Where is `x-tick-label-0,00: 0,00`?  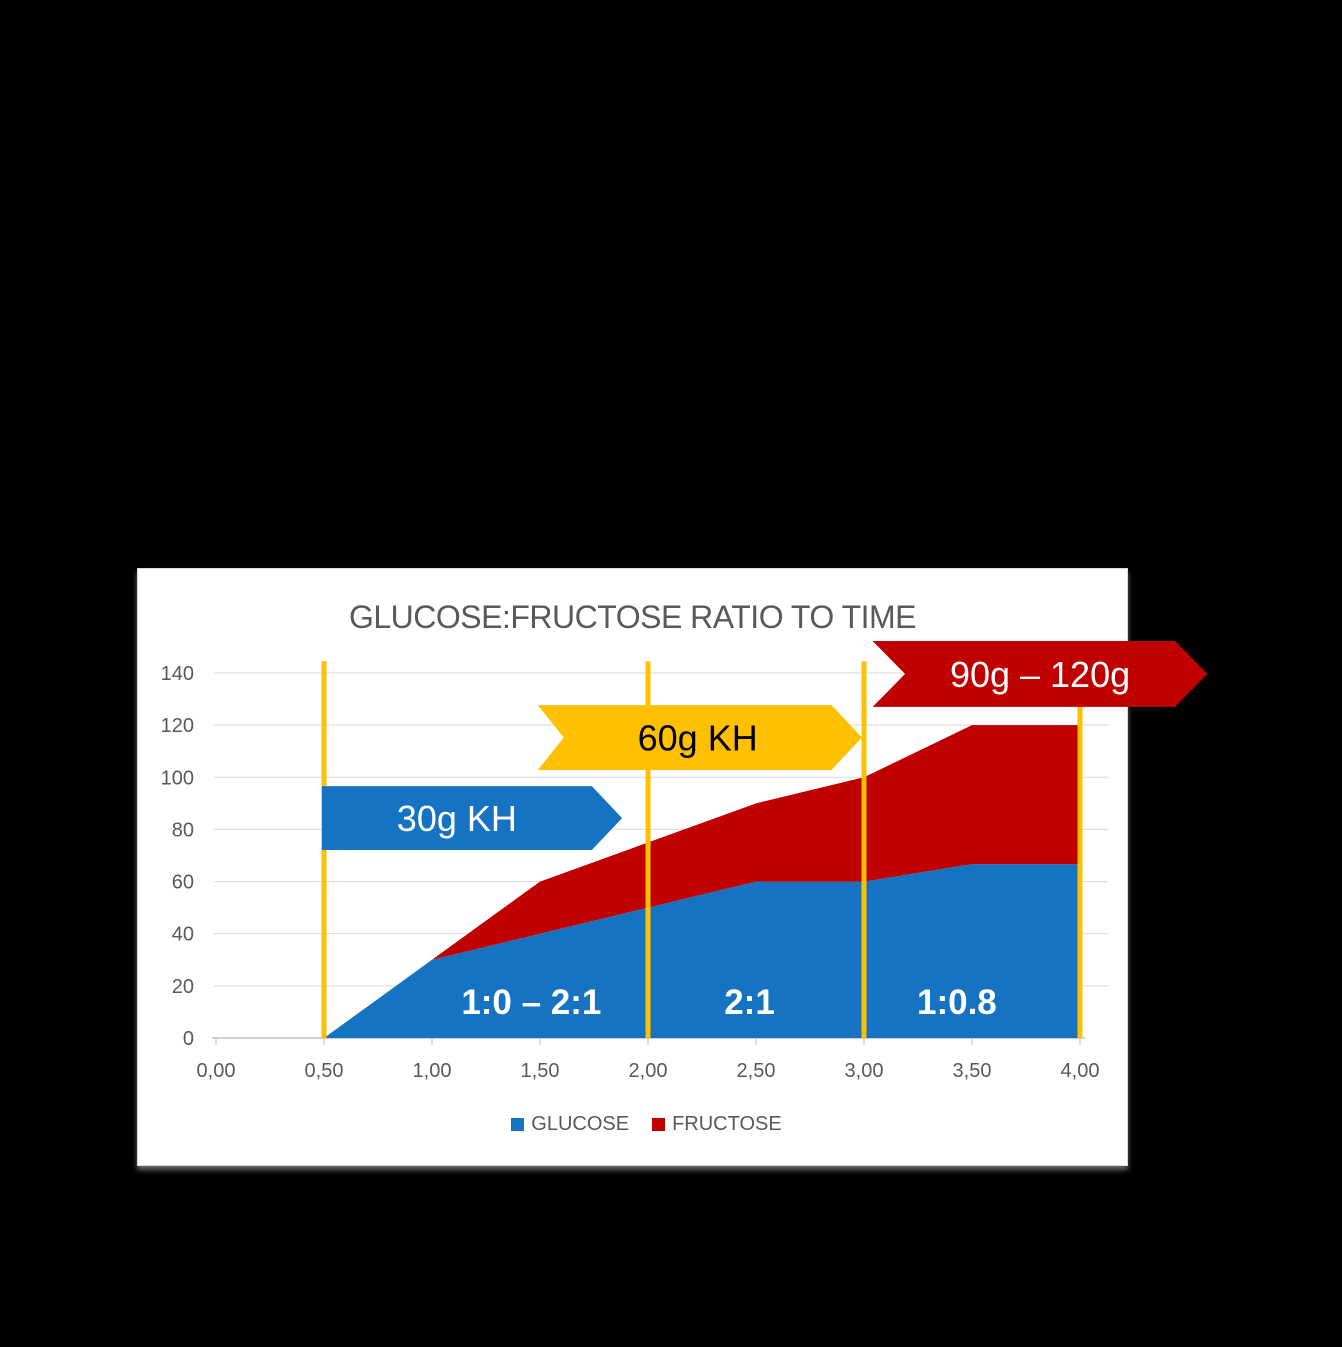
x-tick-label-0,00: 0,00 is located at coordinates (216, 1071).